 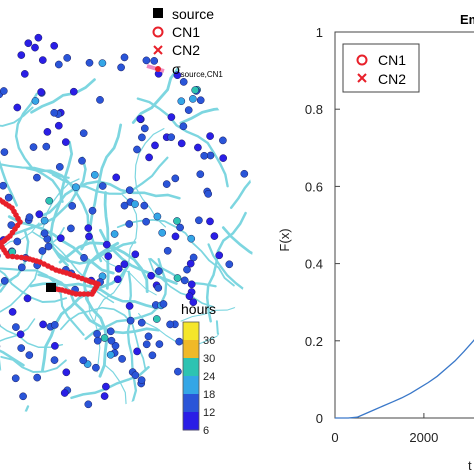 I want to click on source-marker, so click(x=51, y=287).